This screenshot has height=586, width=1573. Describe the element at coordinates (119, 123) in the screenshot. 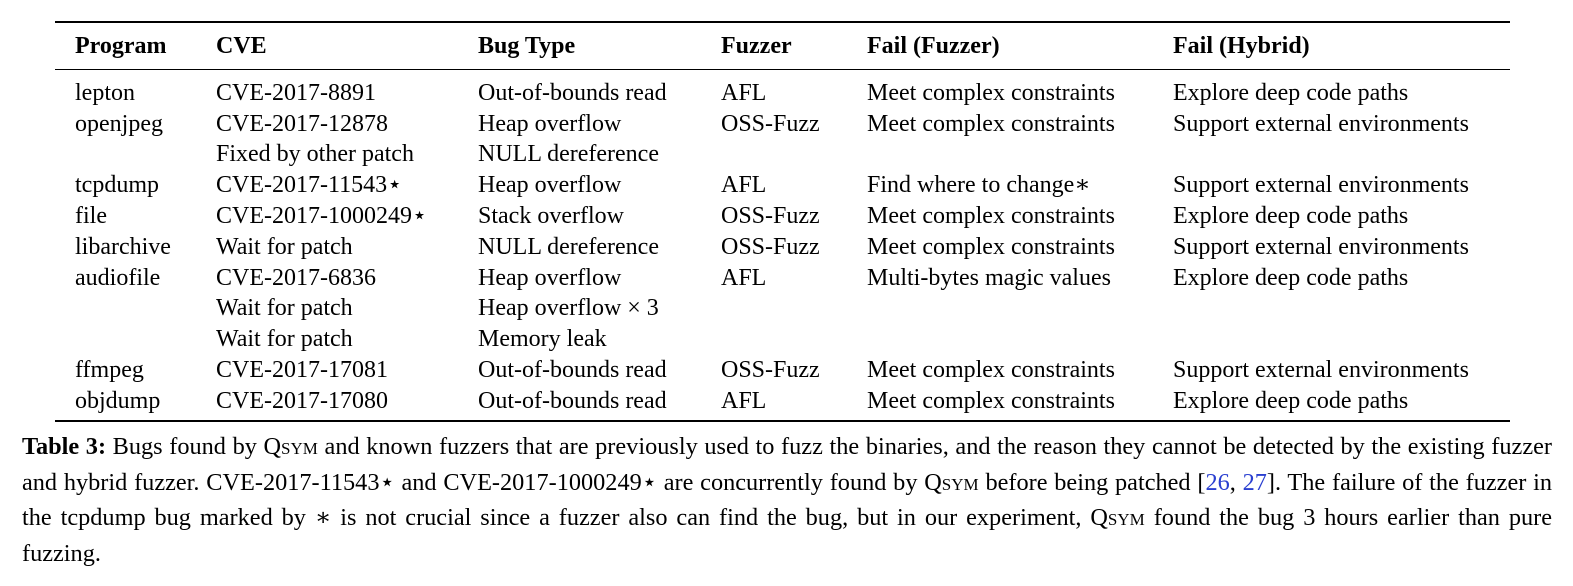

I see `cell-program: openjpeg` at that location.